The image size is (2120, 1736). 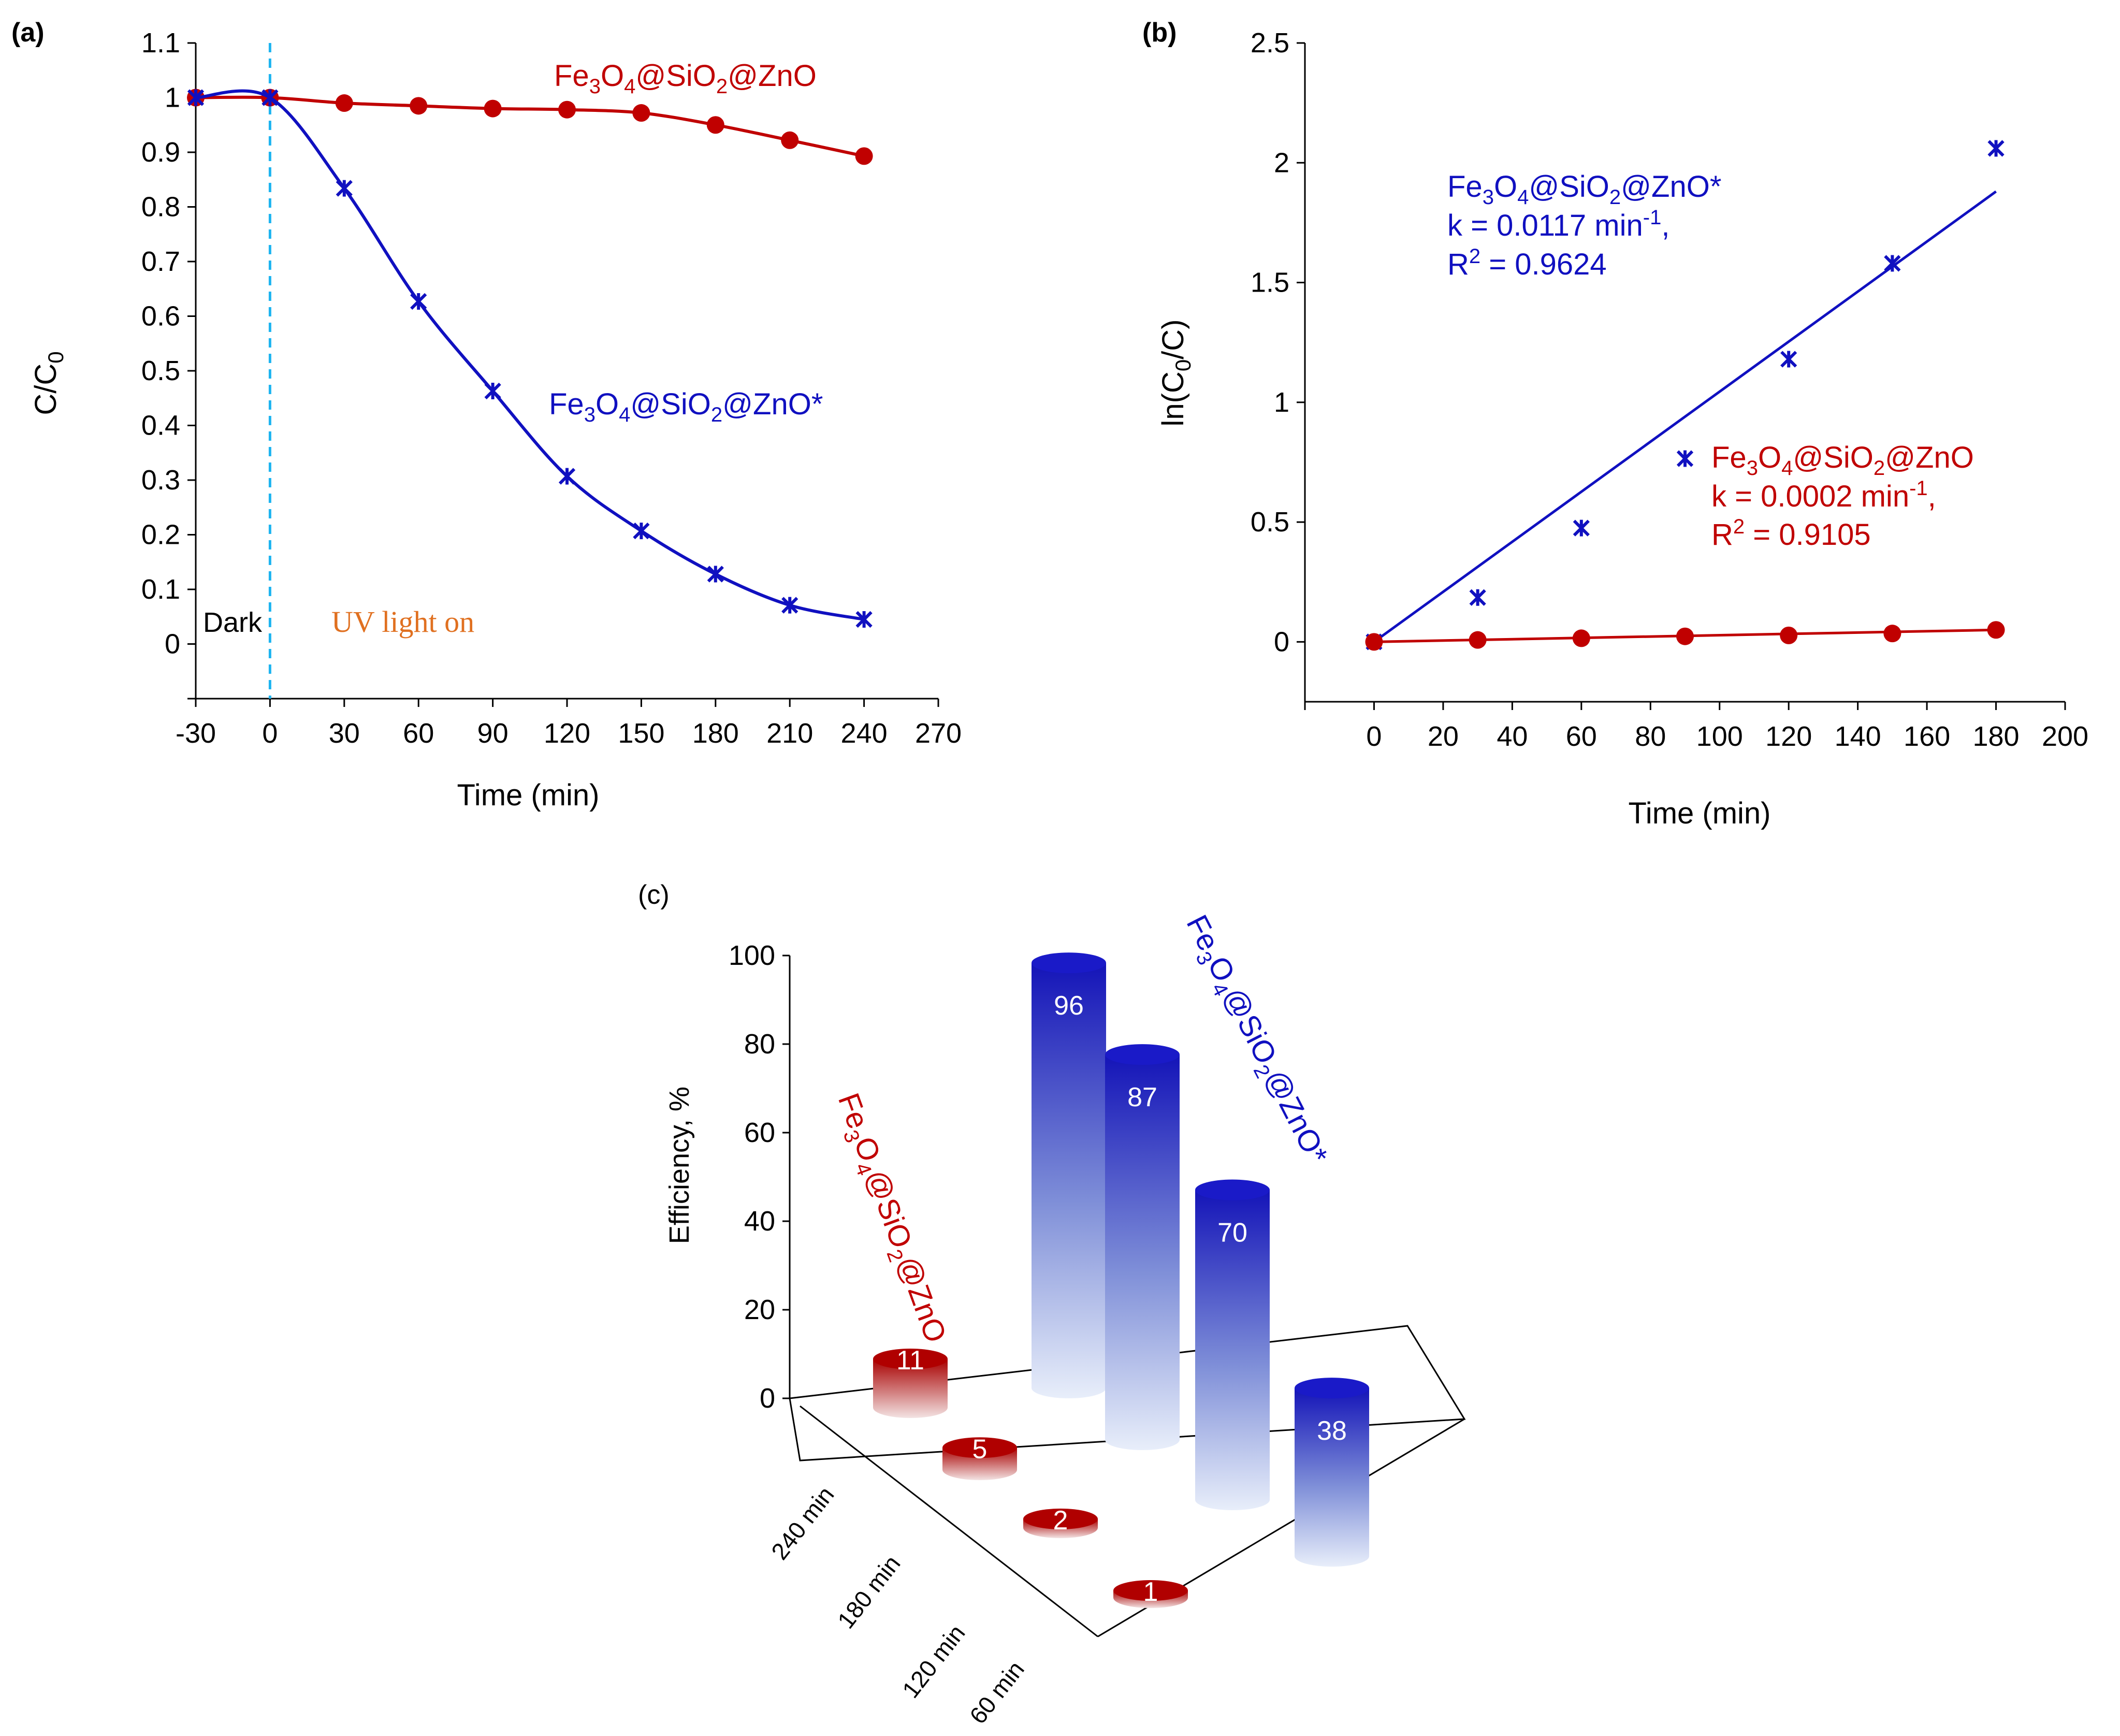 I want to click on panel-c-series-label-red: Fe3O4@SiO2@ZnO, so click(x=889, y=1219).